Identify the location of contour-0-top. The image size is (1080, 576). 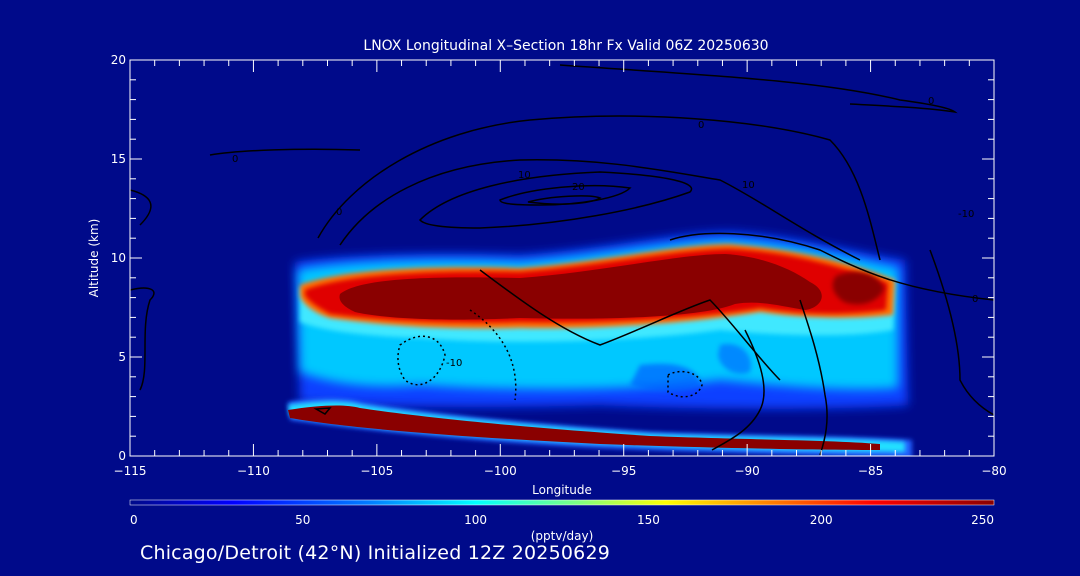
(758, 89).